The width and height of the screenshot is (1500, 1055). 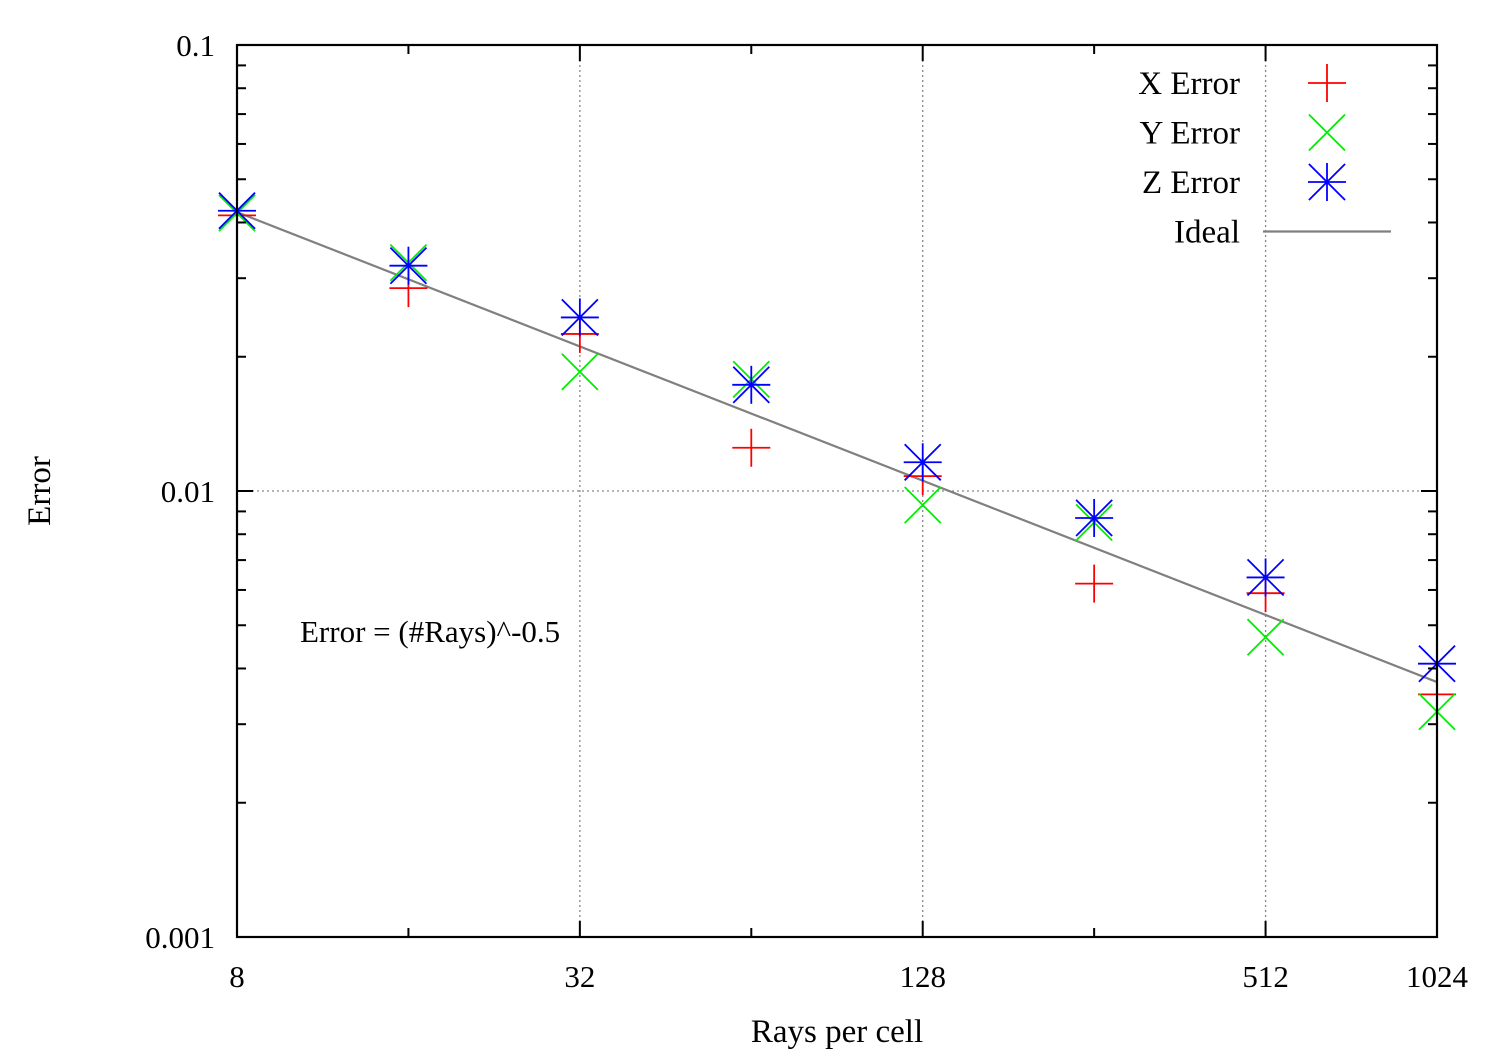 What do you see at coordinates (195, 45) in the screenshot?
I see `y-tick-label: 0.1` at bounding box center [195, 45].